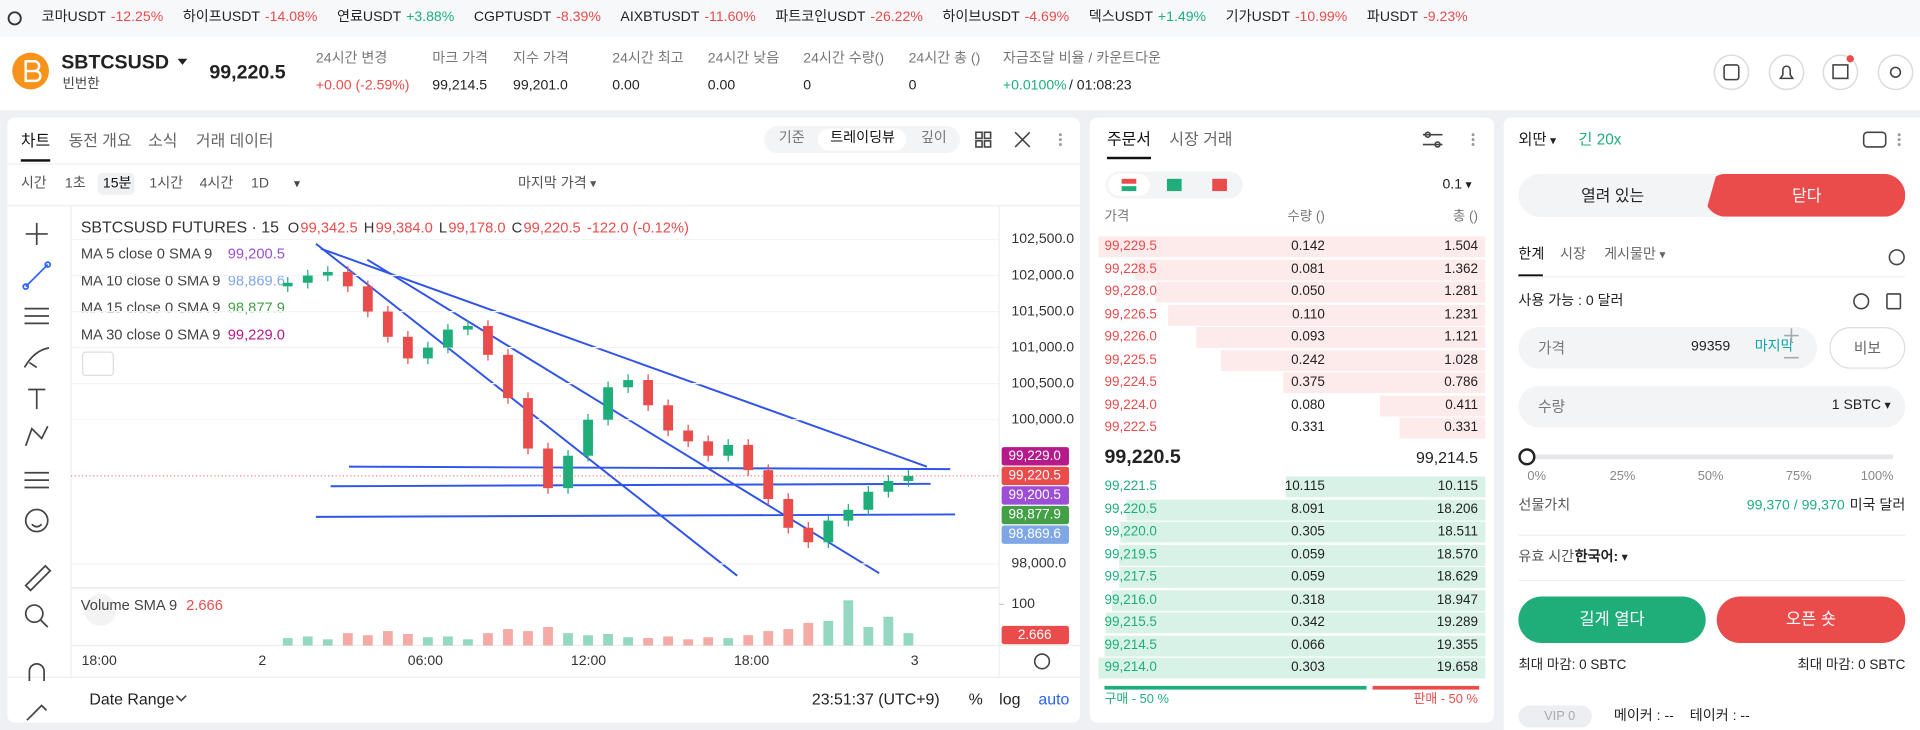 The width and height of the screenshot is (1920, 730). What do you see at coordinates (1130, 486) in the screenshot?
I see `book-price: 99,221.5` at bounding box center [1130, 486].